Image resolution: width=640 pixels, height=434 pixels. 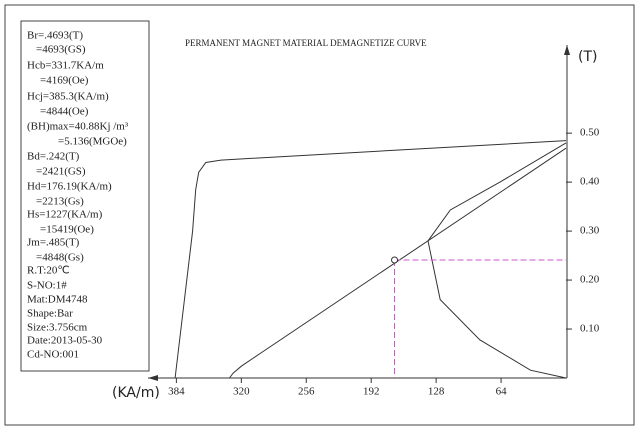 What do you see at coordinates (497, 260) in the screenshot?
I see `curve` at bounding box center [497, 260].